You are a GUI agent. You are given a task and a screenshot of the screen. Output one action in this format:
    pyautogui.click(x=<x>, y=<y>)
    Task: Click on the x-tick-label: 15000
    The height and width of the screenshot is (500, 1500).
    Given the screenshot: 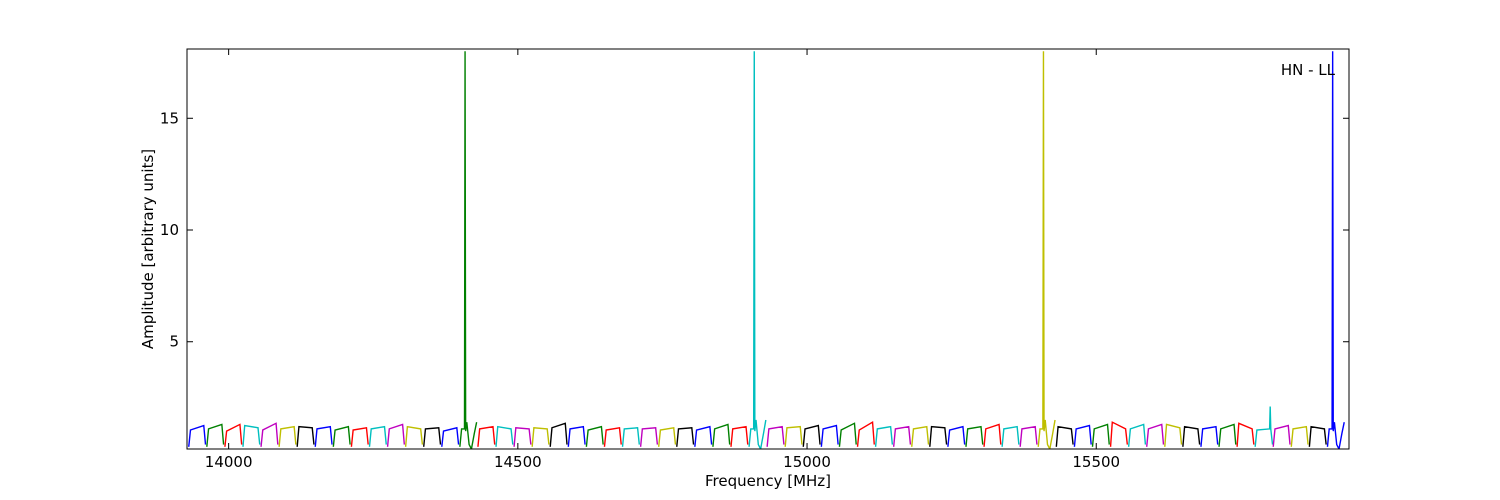 What is the action you would take?
    pyautogui.click(x=807, y=462)
    